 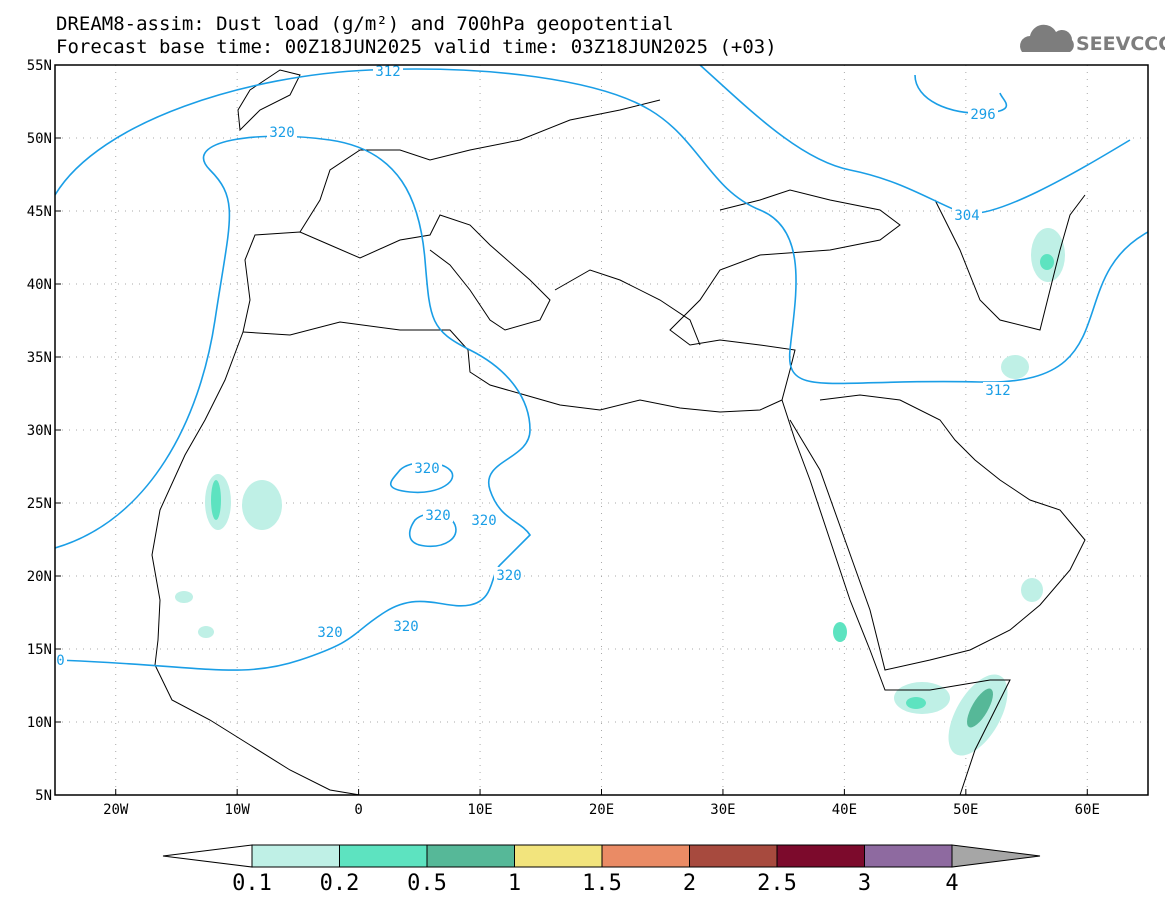 What do you see at coordinates (689, 883) in the screenshot?
I see `colorbar-label: 2` at bounding box center [689, 883].